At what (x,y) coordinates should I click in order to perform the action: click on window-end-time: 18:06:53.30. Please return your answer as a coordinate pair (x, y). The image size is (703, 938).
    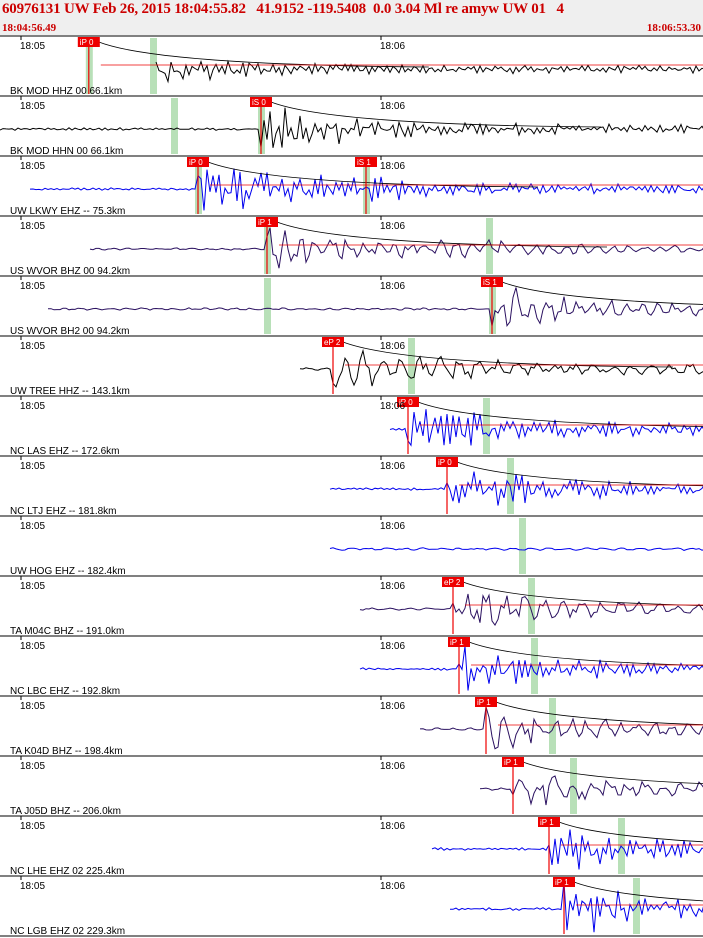
    Looking at the image, I should click on (673, 28).